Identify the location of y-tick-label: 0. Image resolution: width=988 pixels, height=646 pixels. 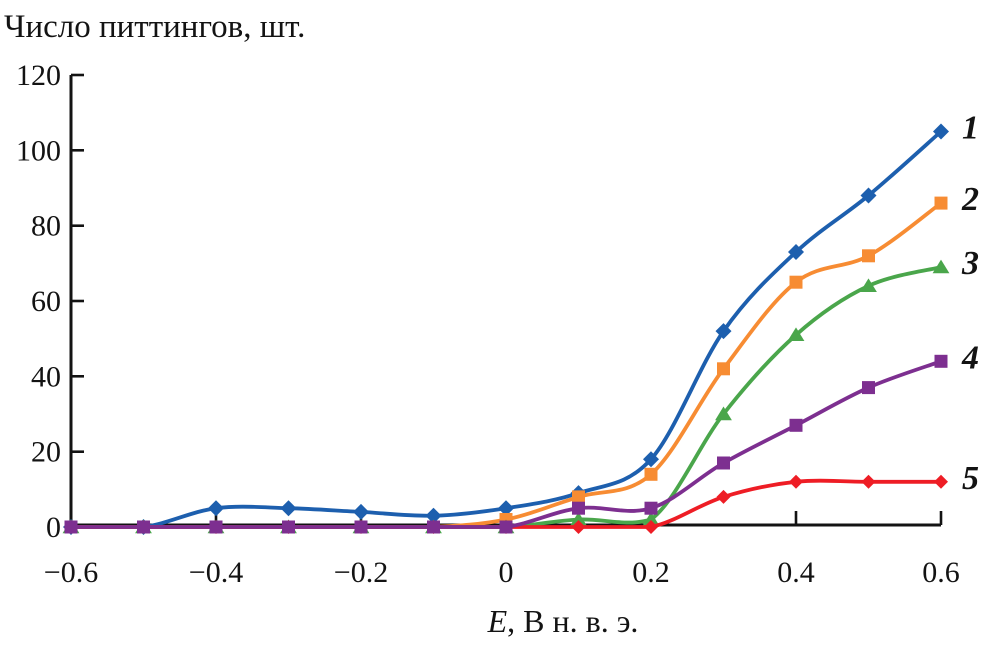
(53, 527).